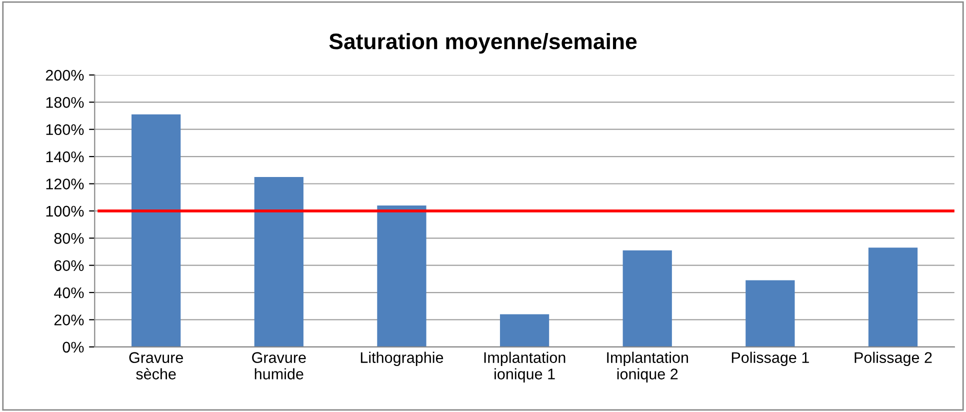 The image size is (966, 412). I want to click on y-tick-label: 60%, so click(69, 266).